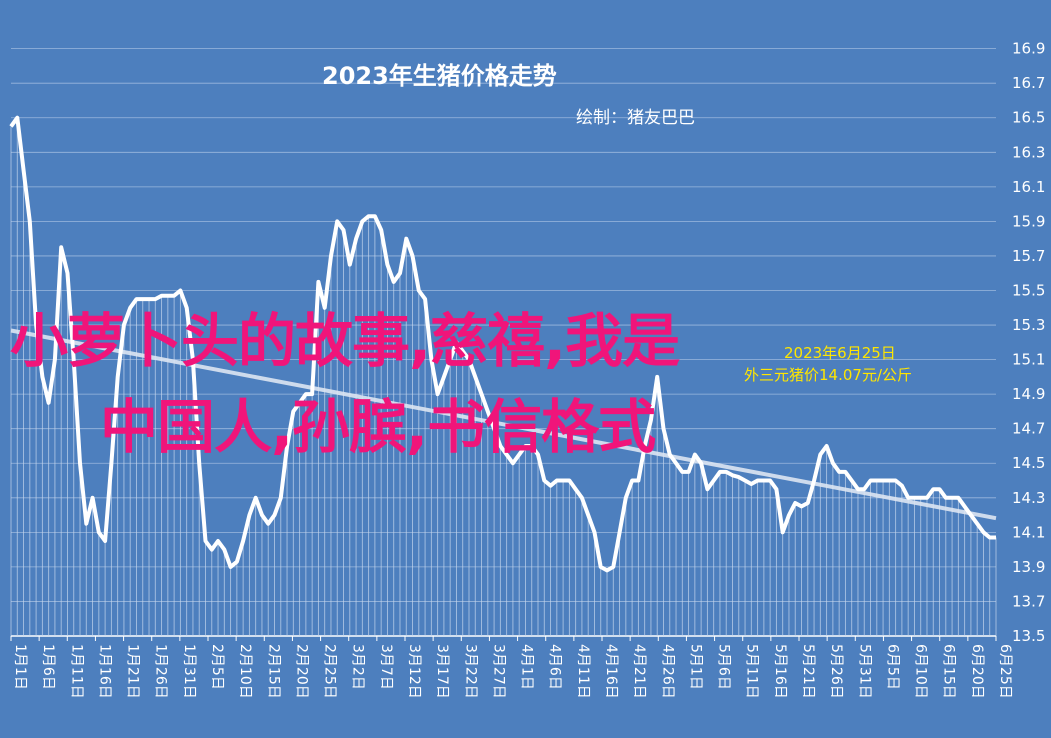 The image size is (1051, 738). What do you see at coordinates (48, 667) in the screenshot?
I see `x-tick-label: 1月6日` at bounding box center [48, 667].